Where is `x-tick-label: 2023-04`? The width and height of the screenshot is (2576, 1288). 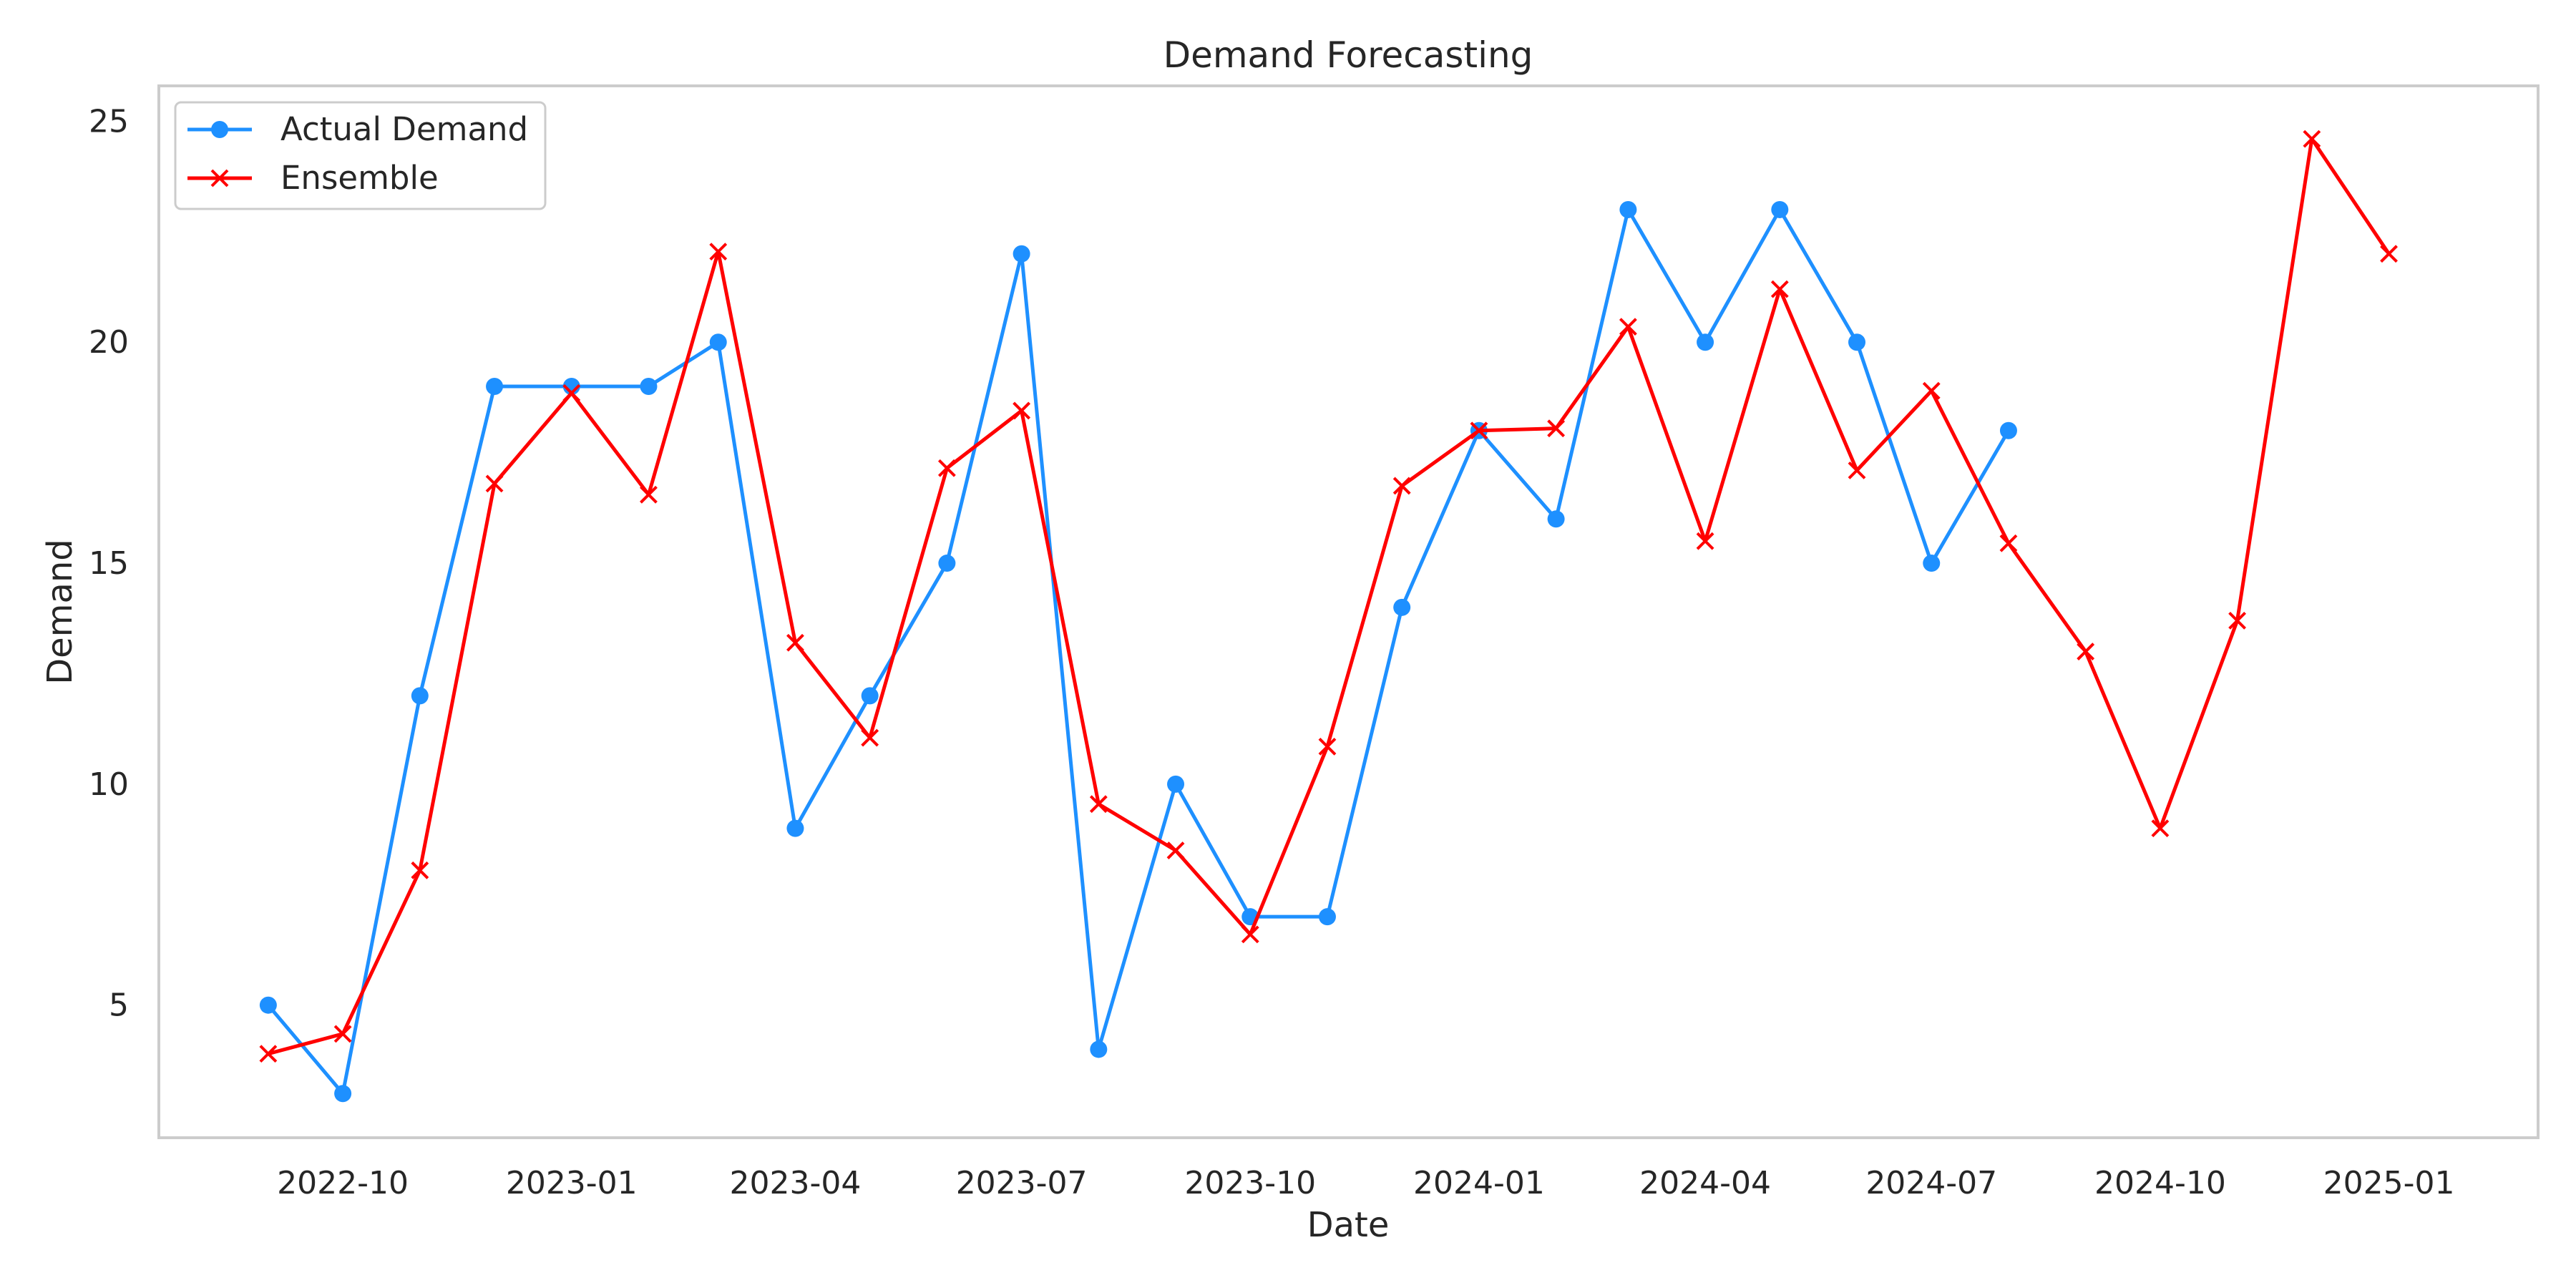
x-tick-label: 2023-04 is located at coordinates (796, 1183).